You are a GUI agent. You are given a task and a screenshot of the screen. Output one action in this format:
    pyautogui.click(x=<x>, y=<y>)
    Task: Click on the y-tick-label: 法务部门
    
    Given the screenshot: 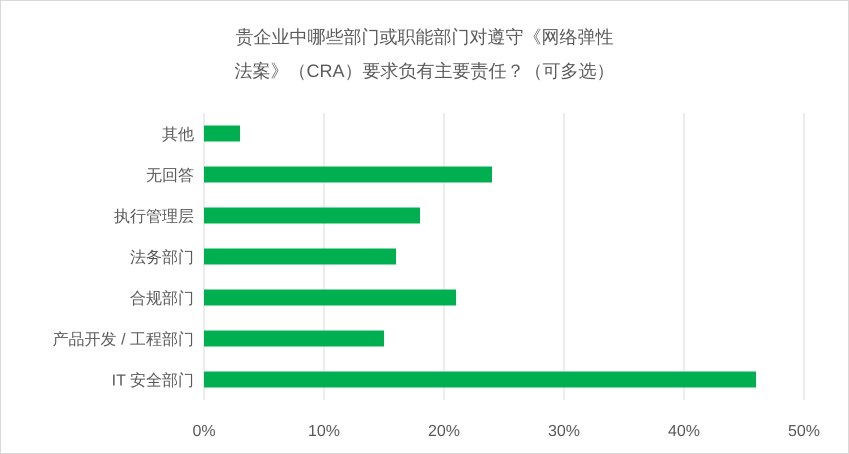 What is the action you would take?
    pyautogui.click(x=162, y=257)
    